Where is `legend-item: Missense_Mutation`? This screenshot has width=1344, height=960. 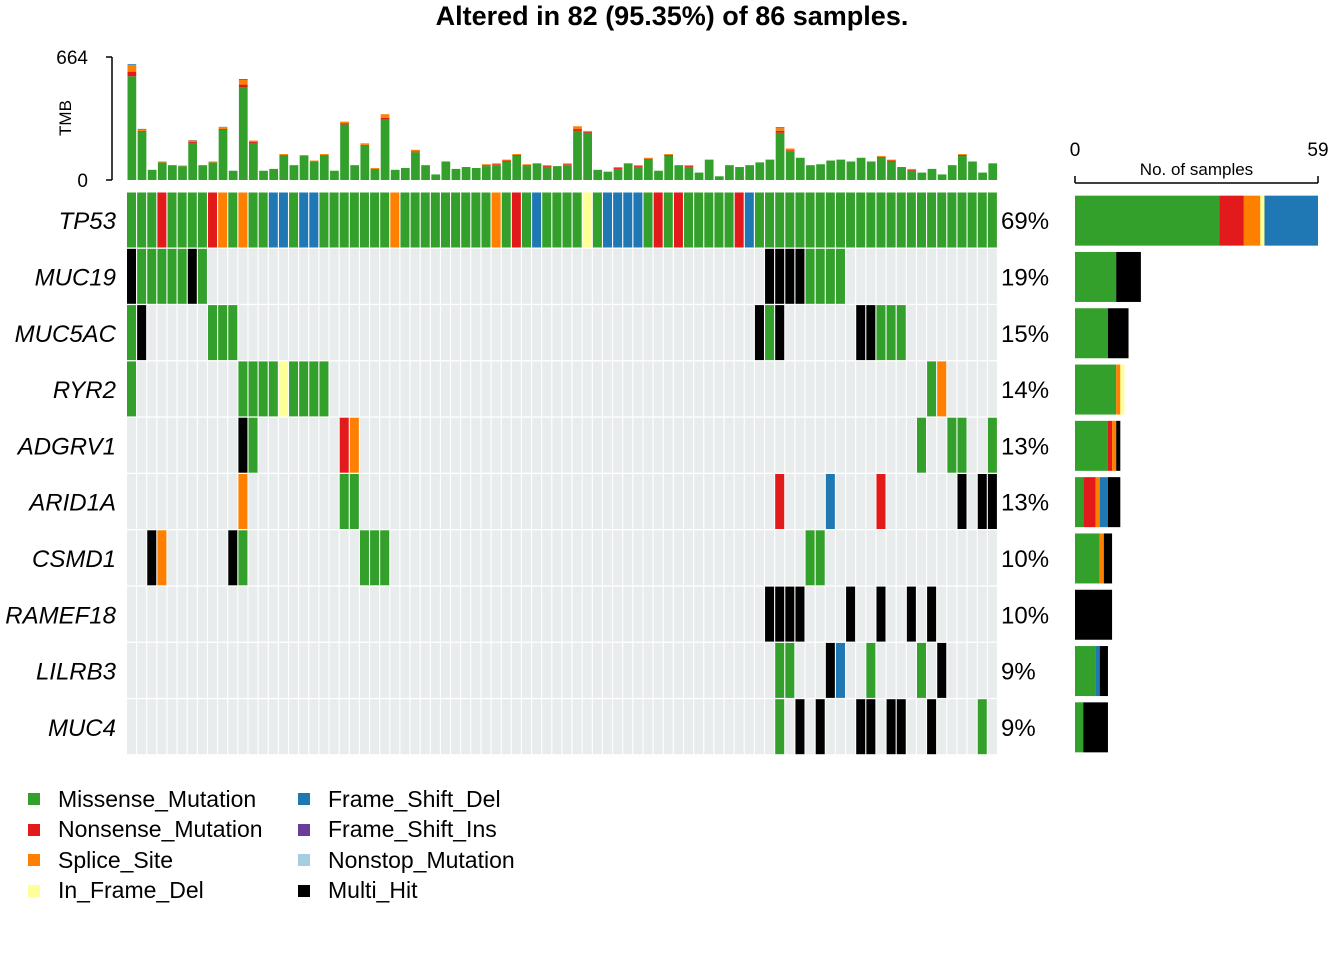 legend-item: Missense_Mutation is located at coordinates (142, 799).